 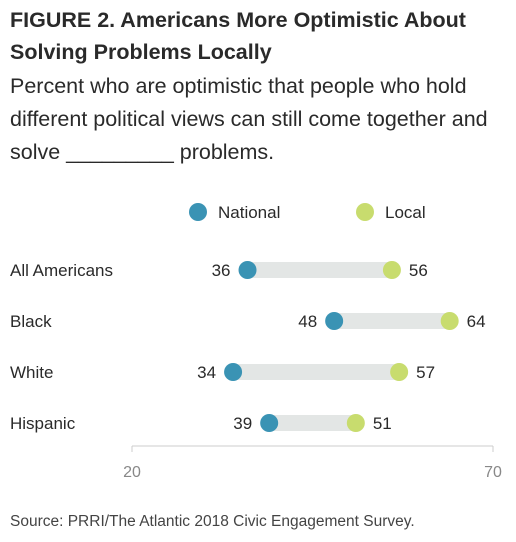 What do you see at coordinates (405, 212) in the screenshot?
I see `legend-label-local: Local` at bounding box center [405, 212].